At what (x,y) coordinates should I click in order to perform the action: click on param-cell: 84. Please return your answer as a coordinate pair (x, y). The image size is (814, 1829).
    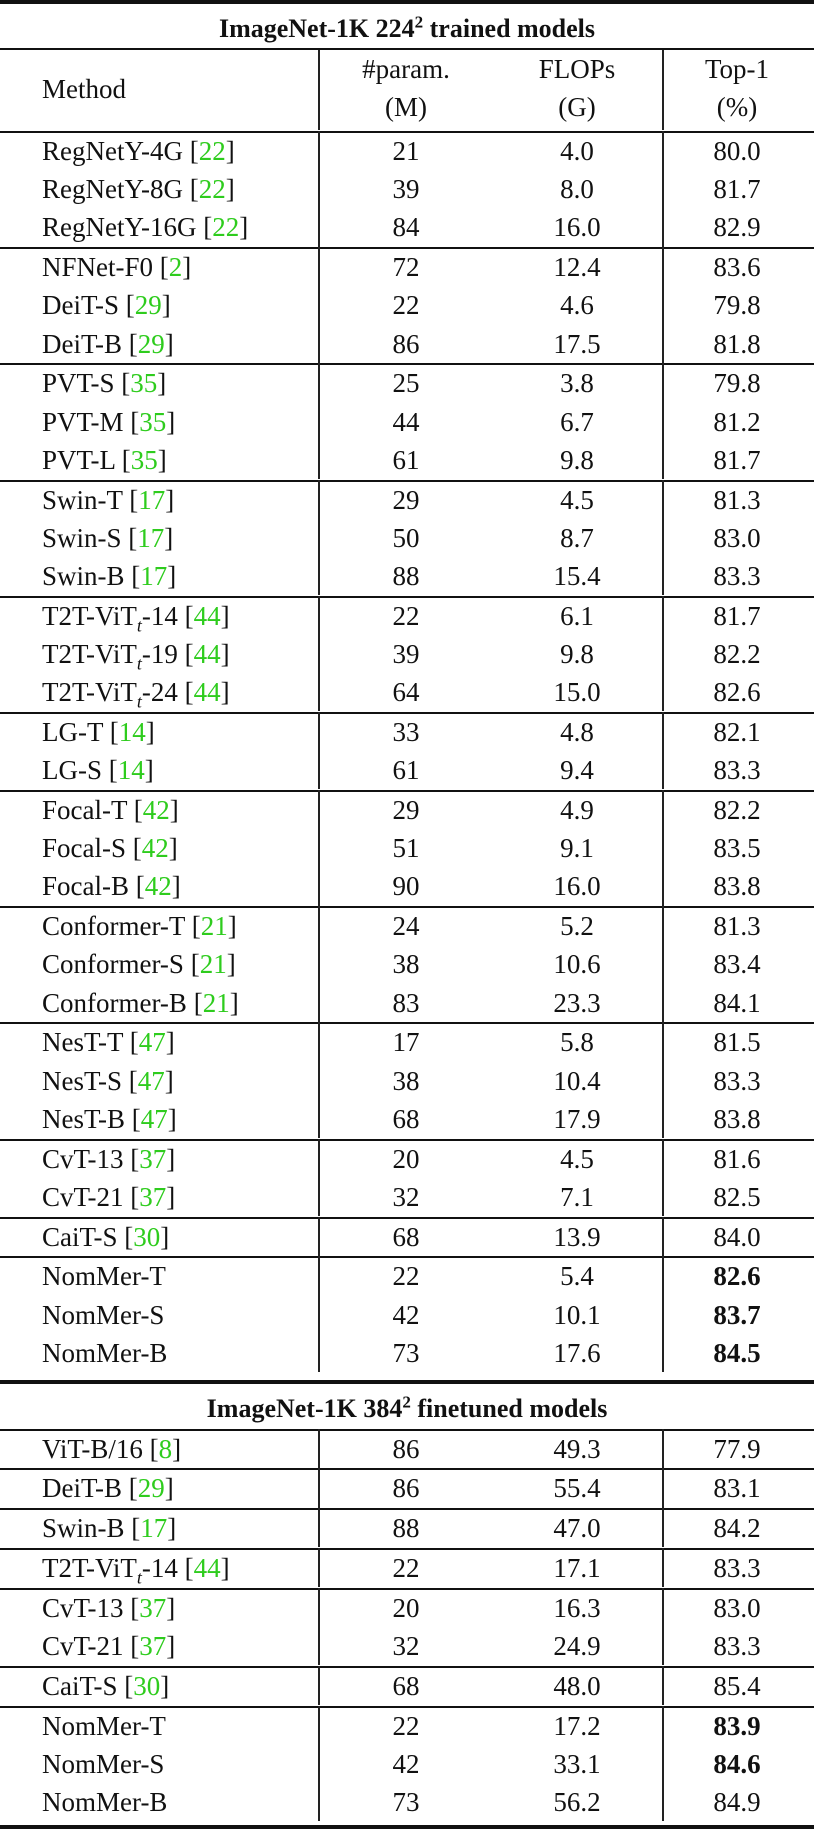
    Looking at the image, I should click on (406, 227).